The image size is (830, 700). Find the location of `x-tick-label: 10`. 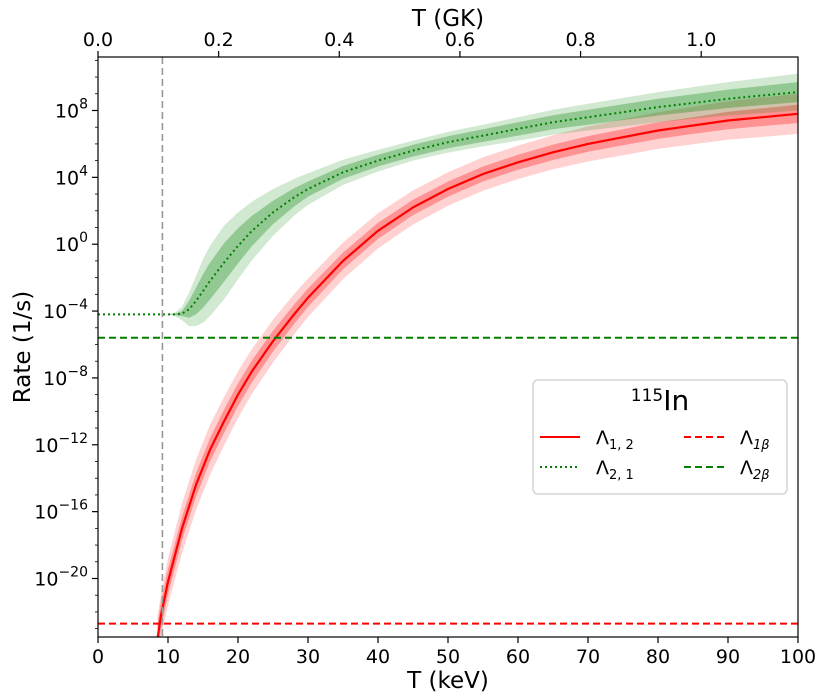

x-tick-label: 10 is located at coordinates (168, 657).